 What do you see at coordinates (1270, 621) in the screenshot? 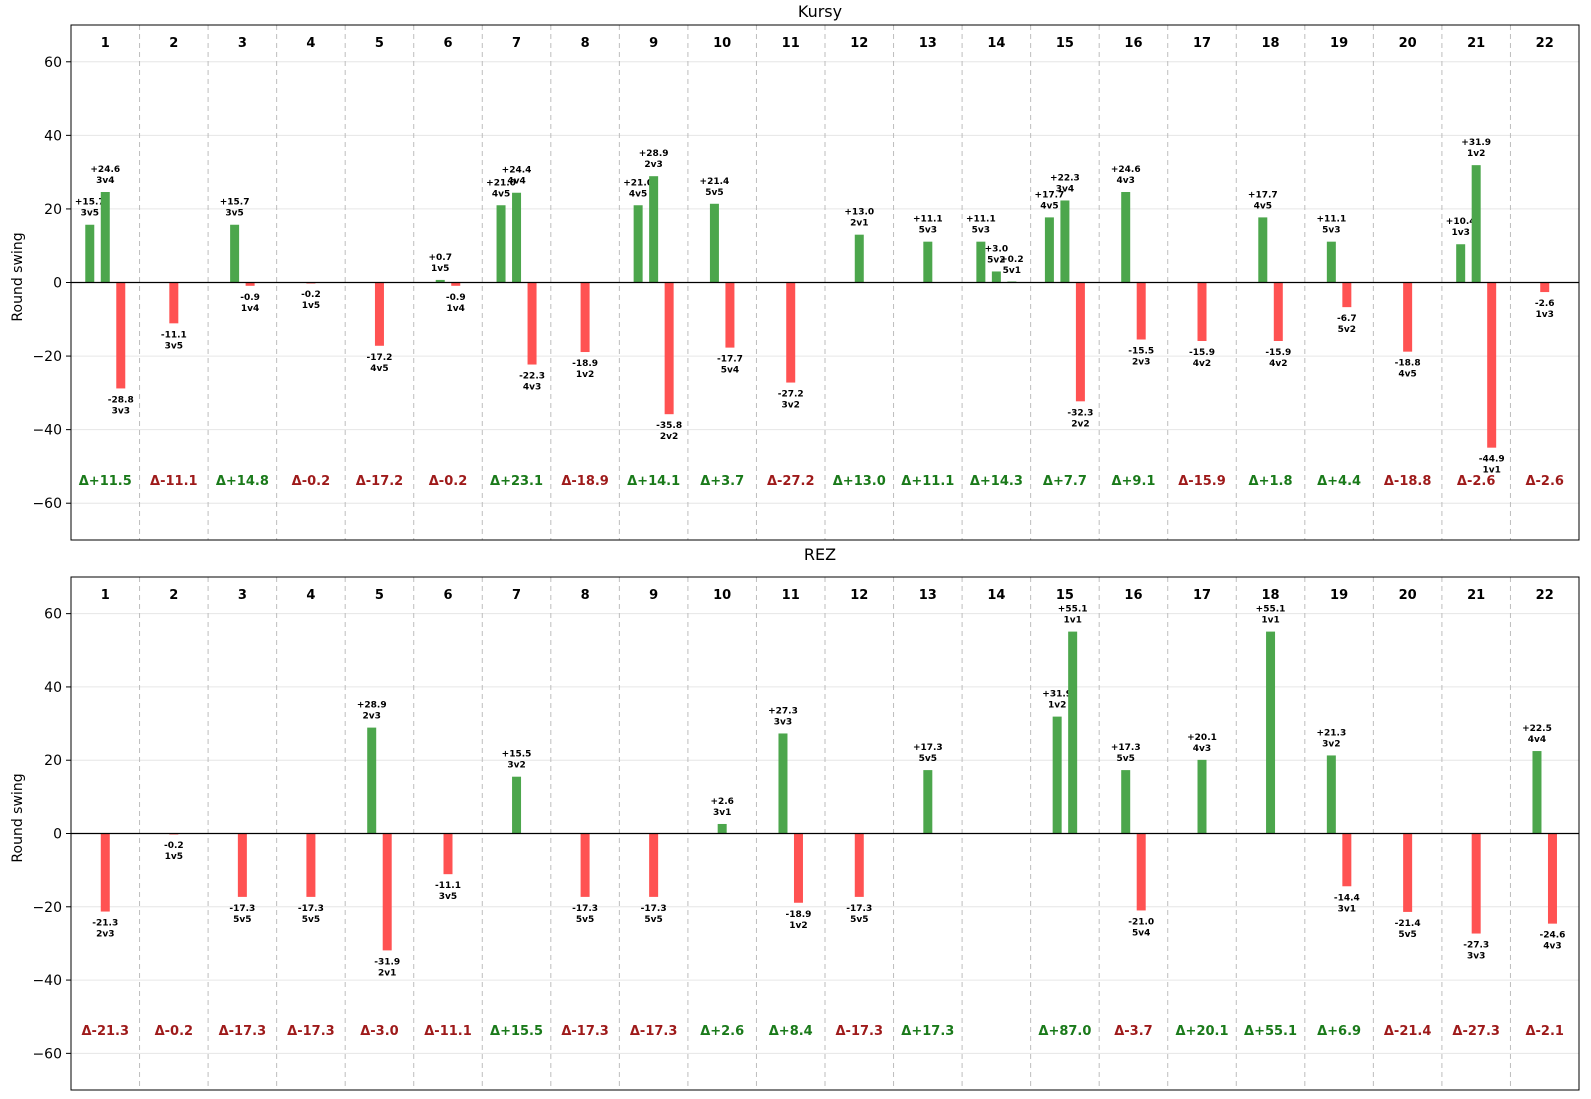
I see `bar-matchup-label: 1v1` at bounding box center [1270, 621].